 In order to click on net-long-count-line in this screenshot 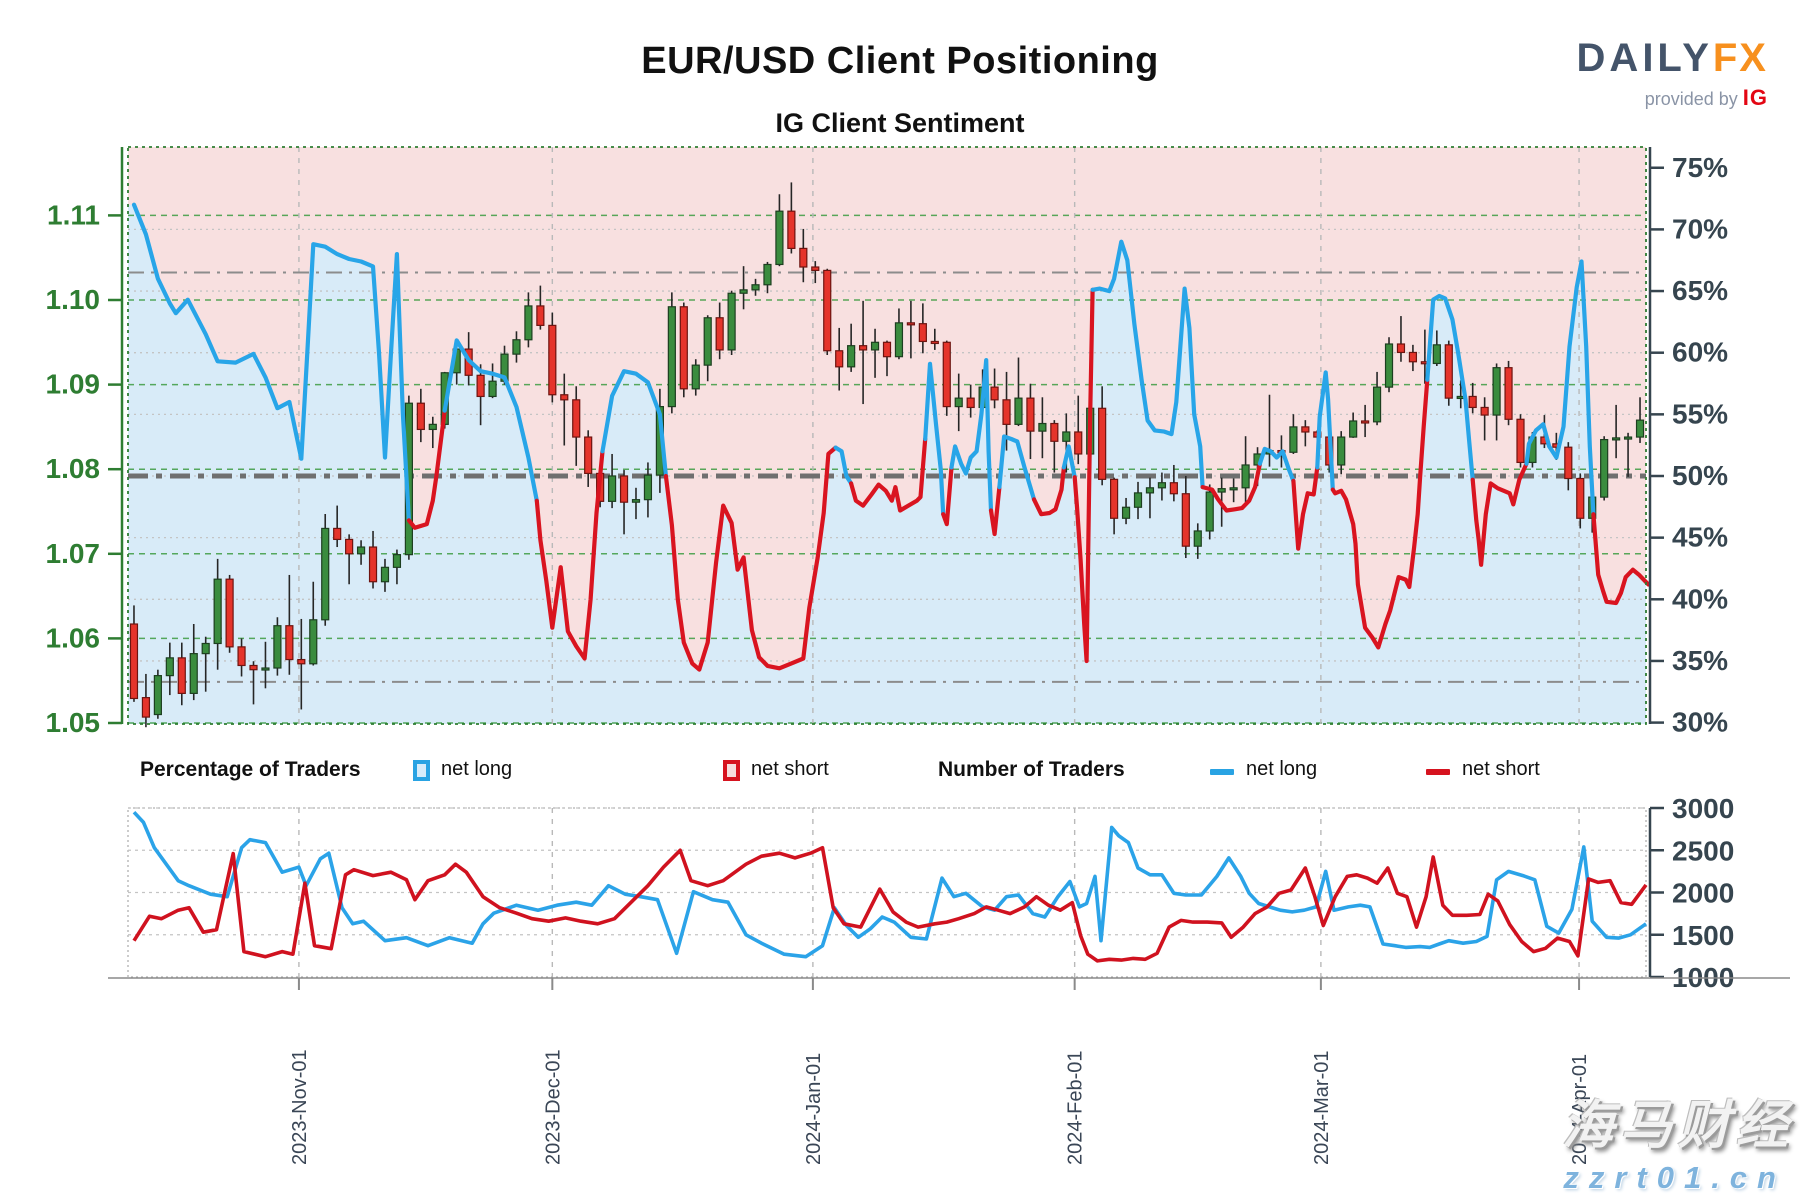, I will do `click(890, 884)`.